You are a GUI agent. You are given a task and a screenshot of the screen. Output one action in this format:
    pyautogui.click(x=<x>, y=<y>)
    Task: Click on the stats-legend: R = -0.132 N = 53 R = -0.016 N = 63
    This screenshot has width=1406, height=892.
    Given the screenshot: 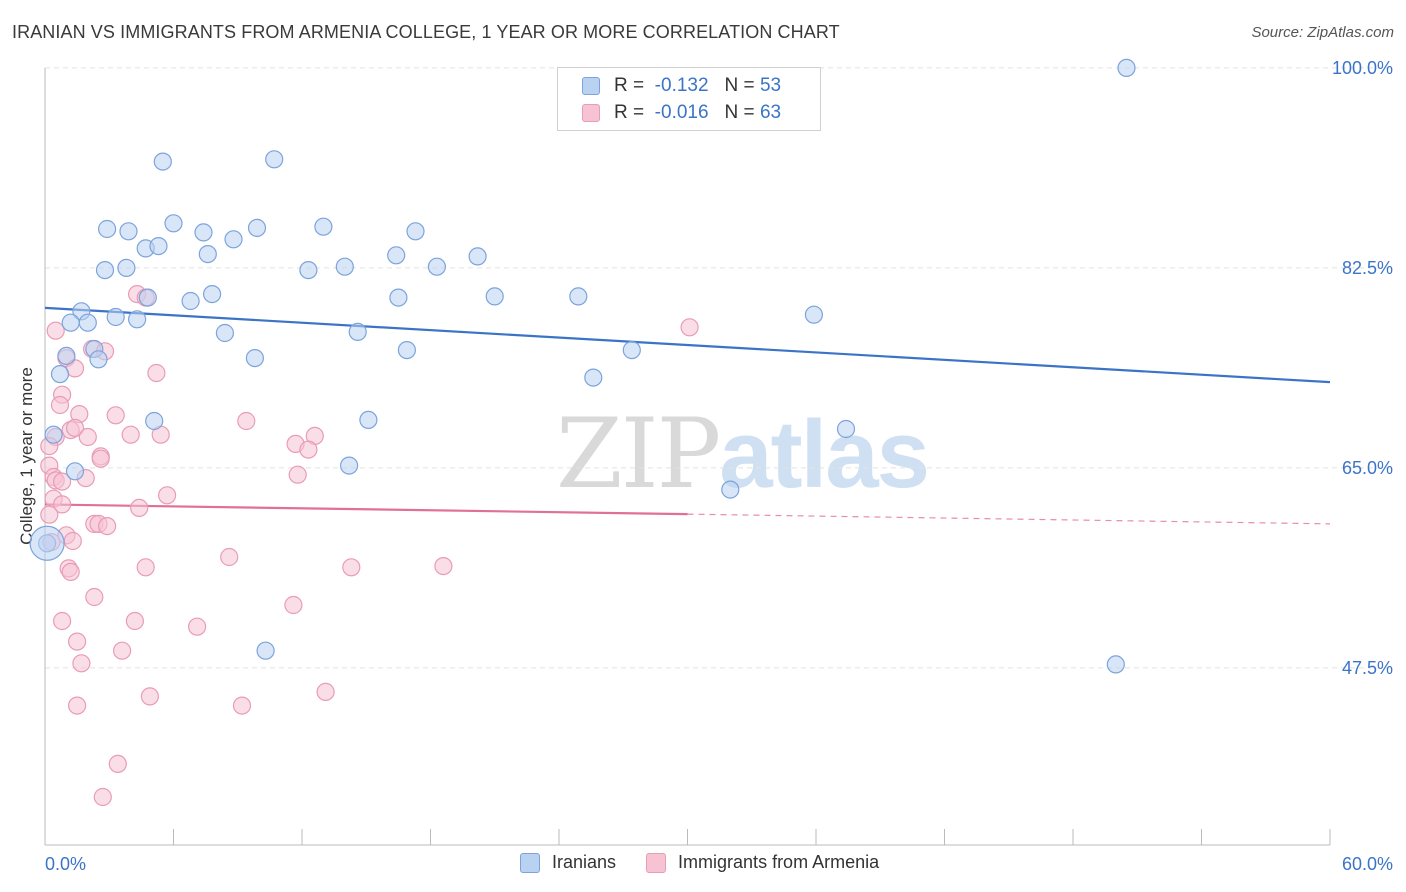 What is the action you would take?
    pyautogui.click(x=689, y=99)
    